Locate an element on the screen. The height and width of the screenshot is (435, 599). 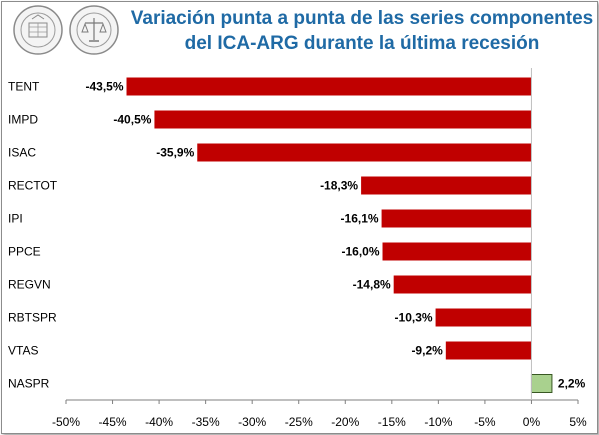
bar-rbtspr is located at coordinates (483, 317).